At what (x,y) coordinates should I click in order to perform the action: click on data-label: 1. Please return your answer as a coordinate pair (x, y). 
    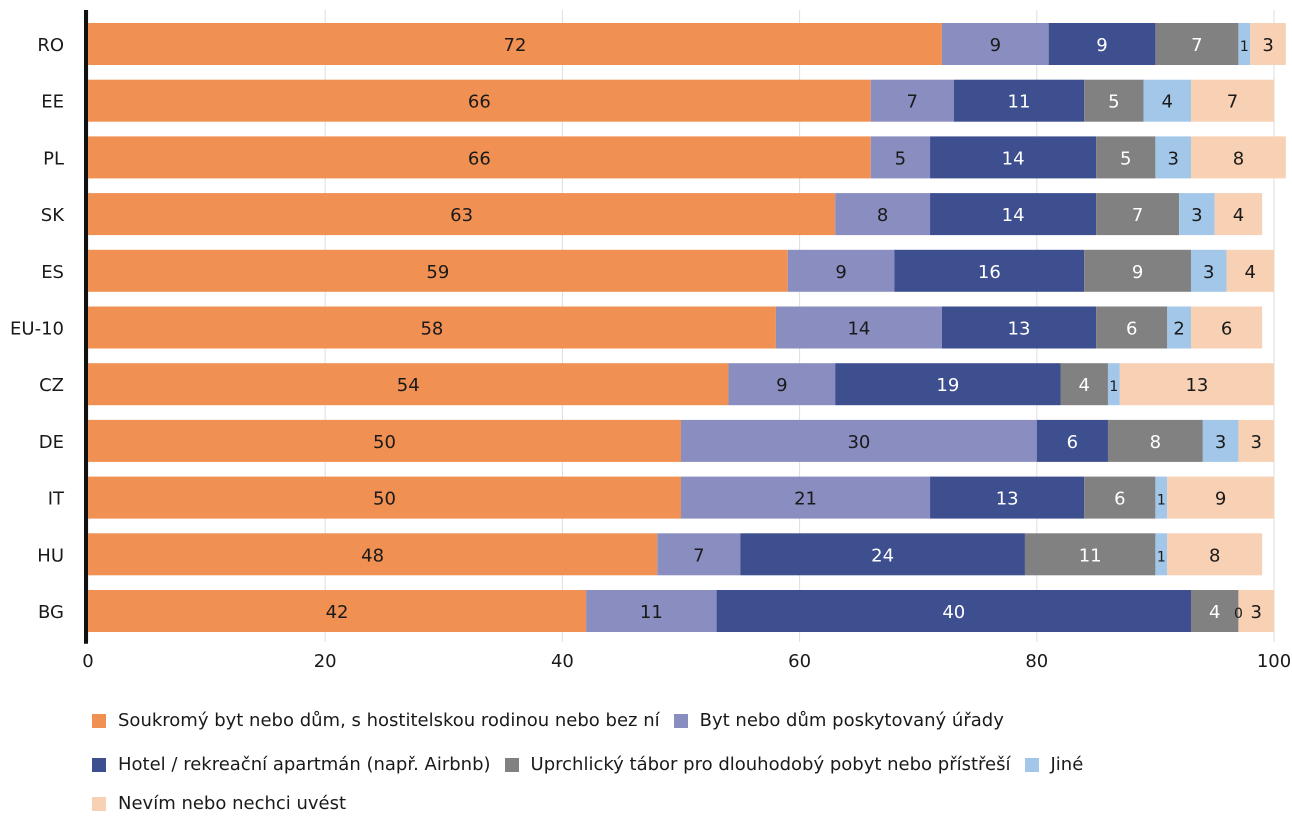
    Looking at the image, I should click on (1161, 501).